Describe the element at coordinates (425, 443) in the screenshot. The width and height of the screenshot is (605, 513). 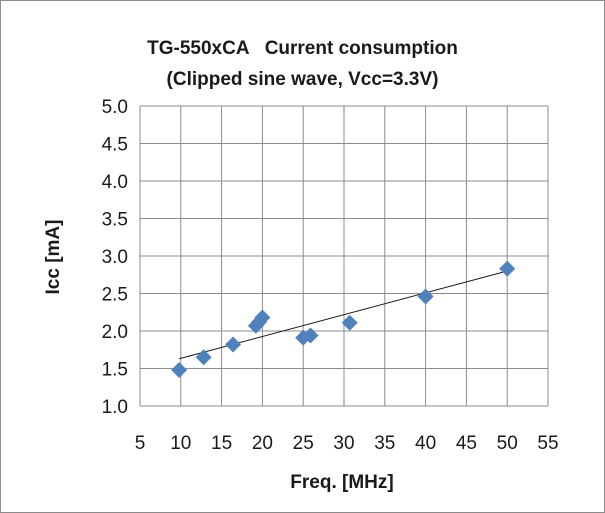
I see `x-tick-label: 40` at that location.